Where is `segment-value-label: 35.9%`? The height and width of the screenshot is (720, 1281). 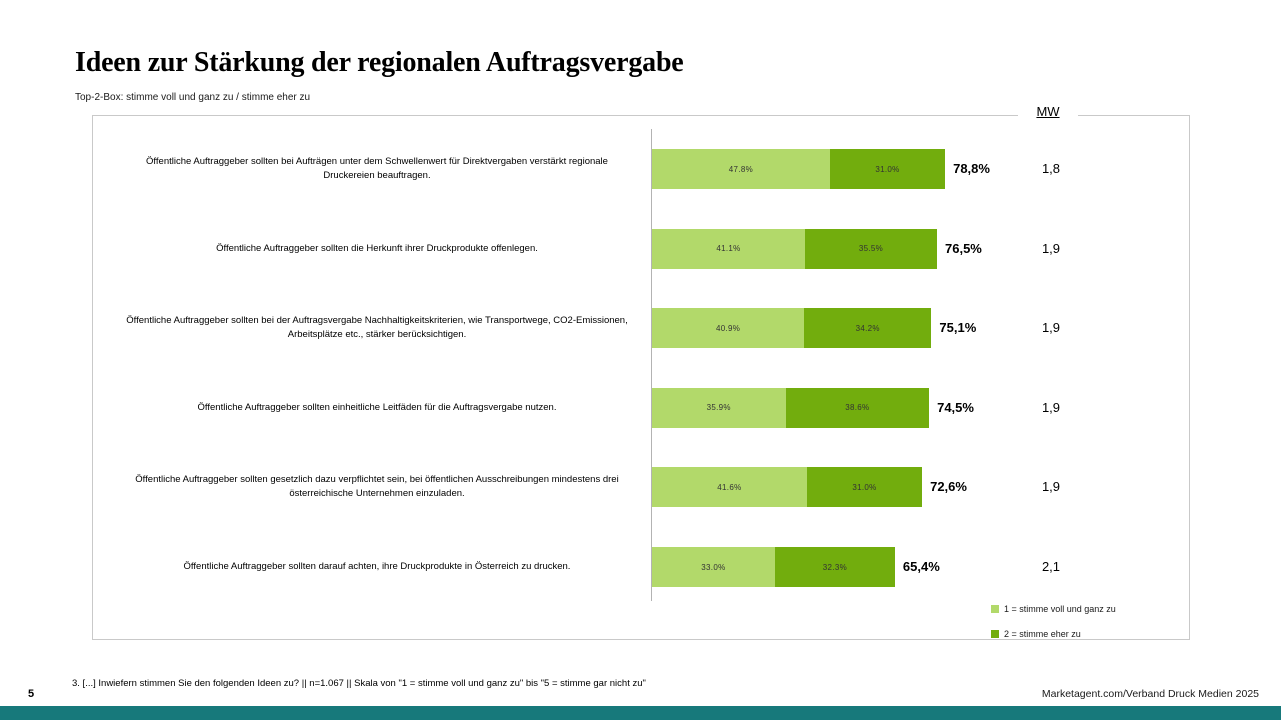
segment-value-label: 35.9% is located at coordinates (718, 408).